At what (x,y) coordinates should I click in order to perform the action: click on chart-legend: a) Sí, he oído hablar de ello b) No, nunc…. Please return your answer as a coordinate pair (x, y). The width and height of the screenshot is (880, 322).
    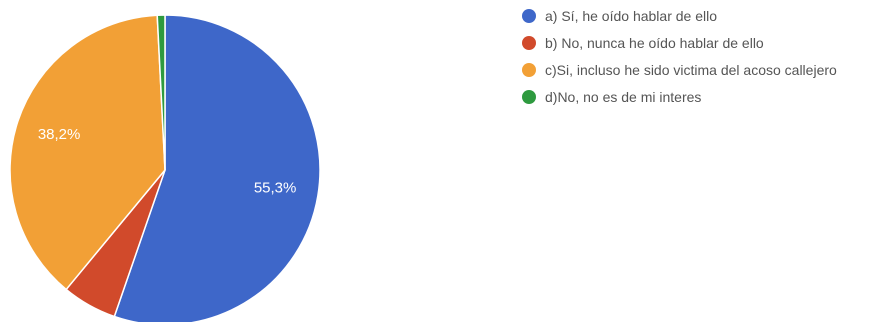
    Looking at the image, I should click on (692, 60).